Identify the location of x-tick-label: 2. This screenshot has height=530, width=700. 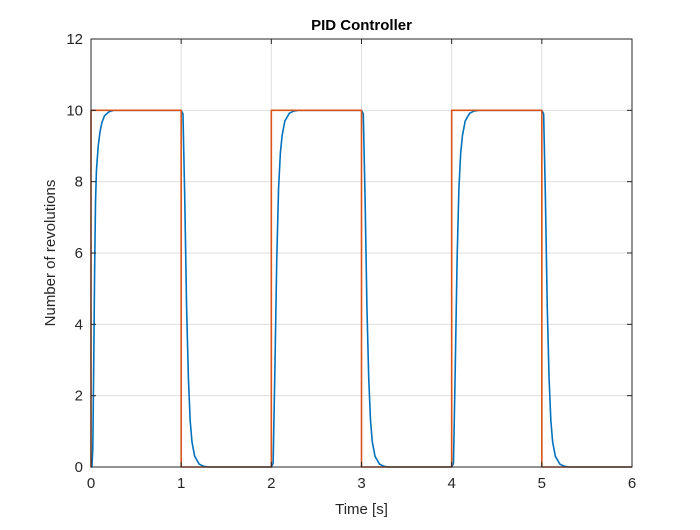
(271, 483).